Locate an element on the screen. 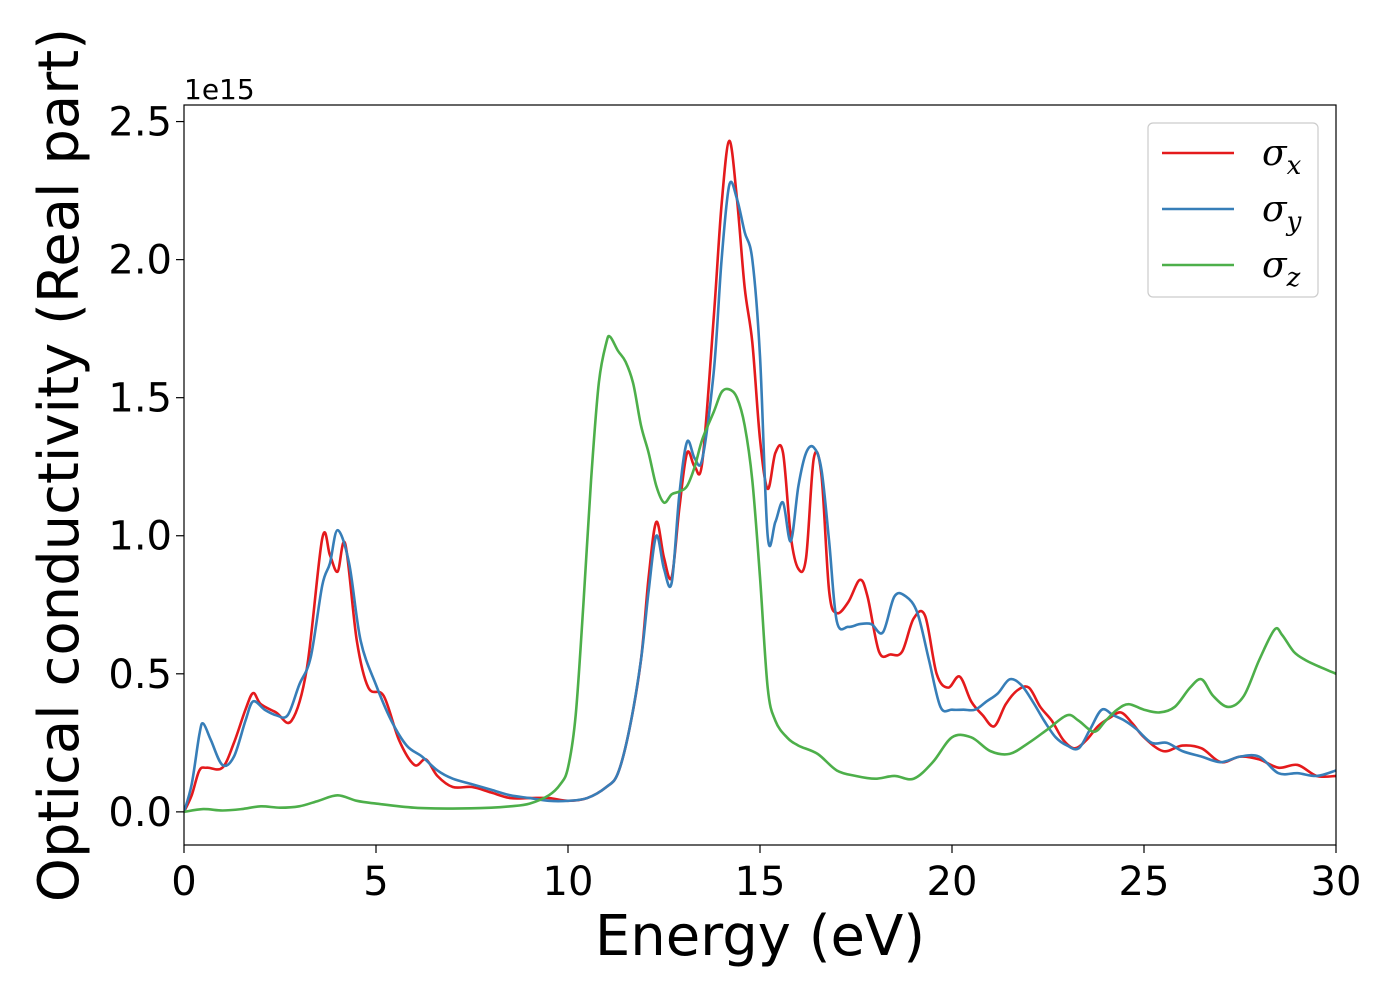 The width and height of the screenshot is (1400, 1000). legend: σx σy σz is located at coordinates (1233, 210).